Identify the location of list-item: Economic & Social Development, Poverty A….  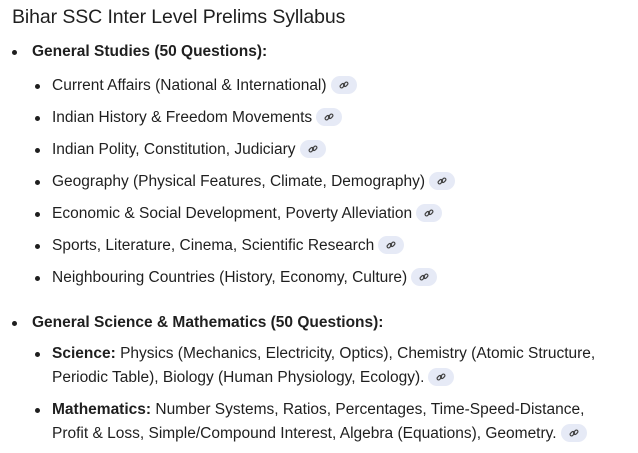
(342, 214).